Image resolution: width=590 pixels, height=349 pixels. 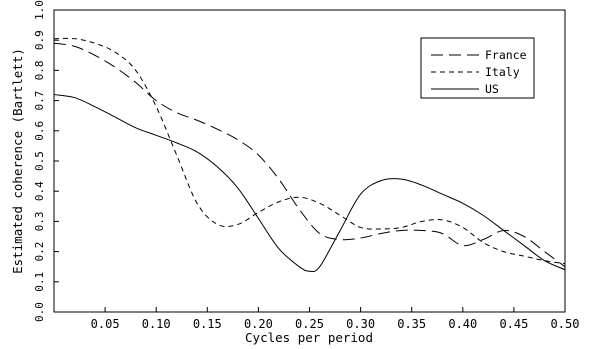 What do you see at coordinates (39, 252) in the screenshot?
I see `y-tick-label: 0.2` at bounding box center [39, 252].